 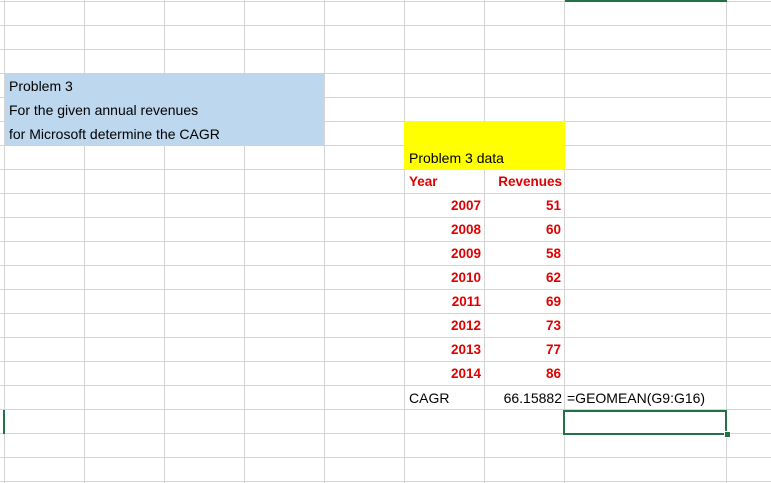 What do you see at coordinates (532, 398) in the screenshot?
I see `cagr-value-cell: 66.15882` at bounding box center [532, 398].